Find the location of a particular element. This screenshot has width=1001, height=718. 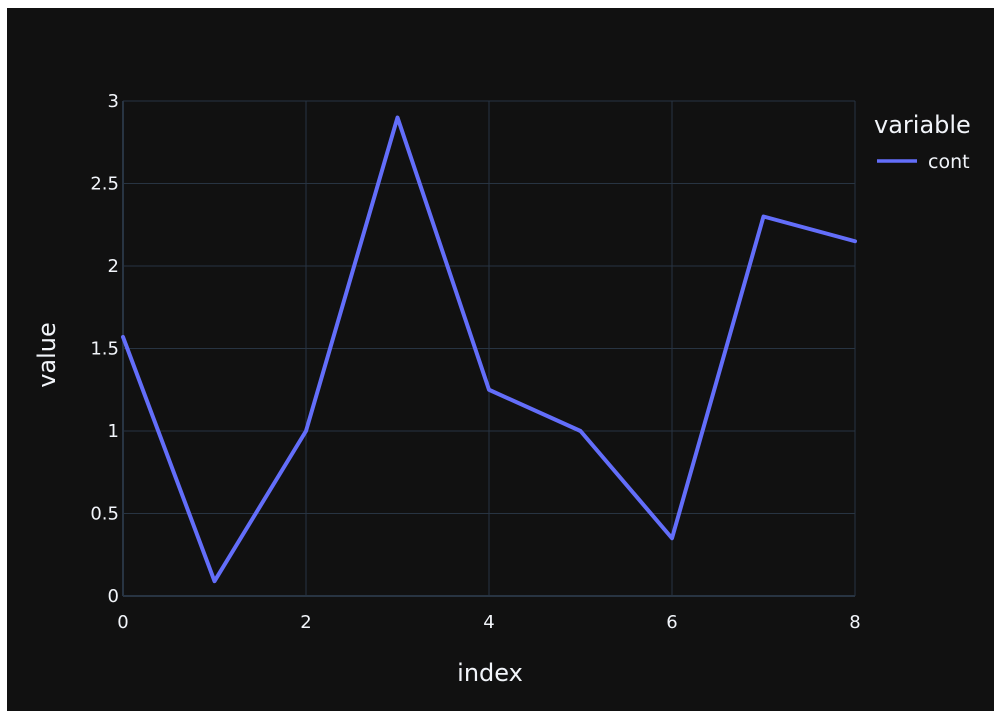

y-tick-label: 0.5 is located at coordinates (104, 514).